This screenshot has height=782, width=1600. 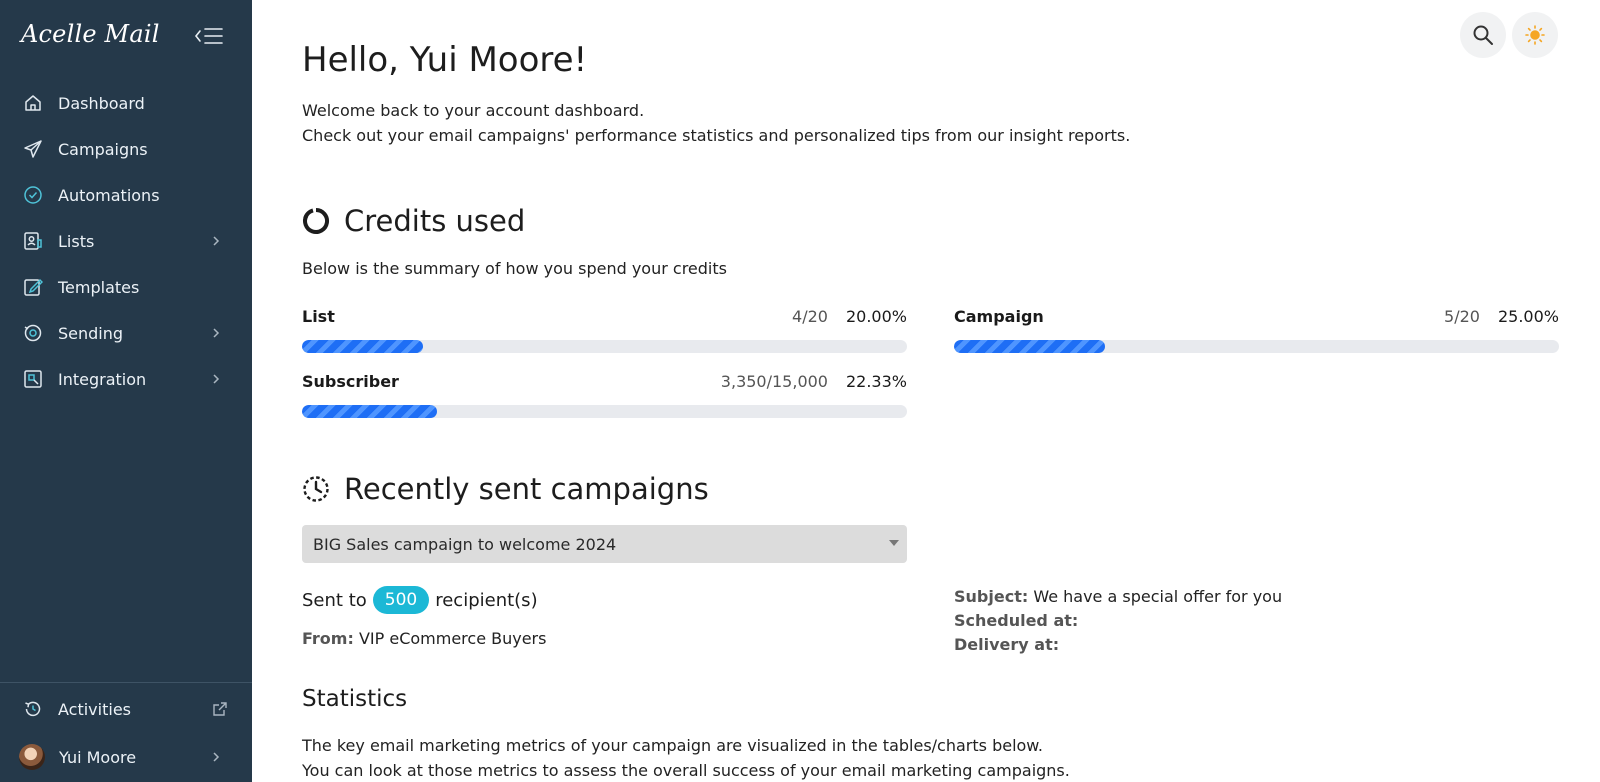 What do you see at coordinates (90, 34) in the screenshot?
I see `app-logo: Acelle Mail` at bounding box center [90, 34].